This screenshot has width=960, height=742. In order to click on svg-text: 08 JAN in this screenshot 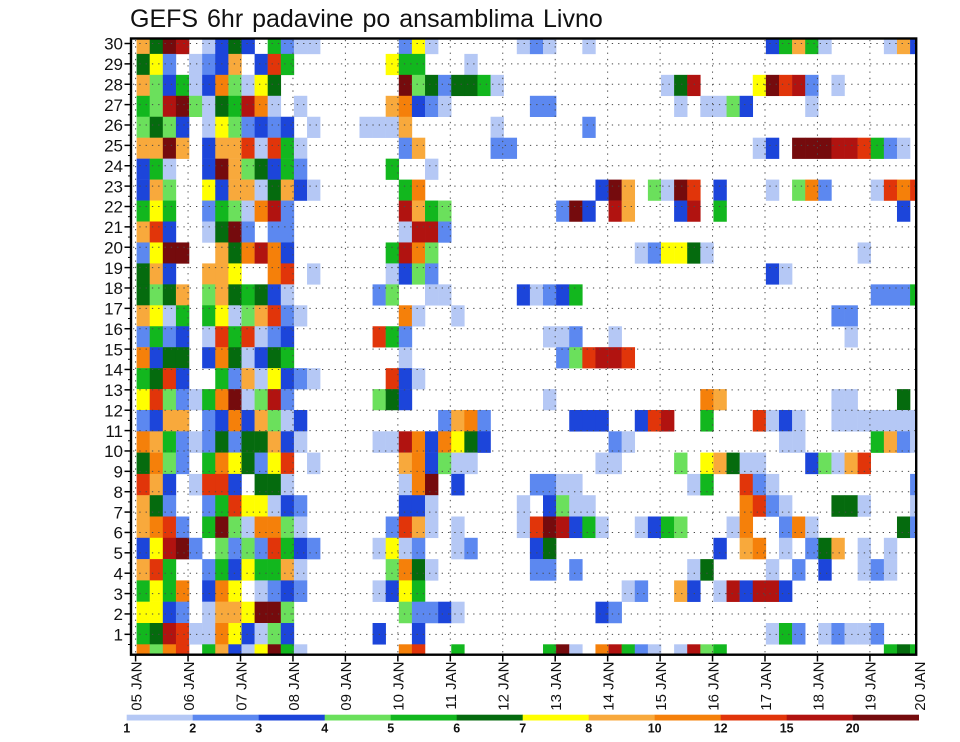, I will do `click(294, 686)`.